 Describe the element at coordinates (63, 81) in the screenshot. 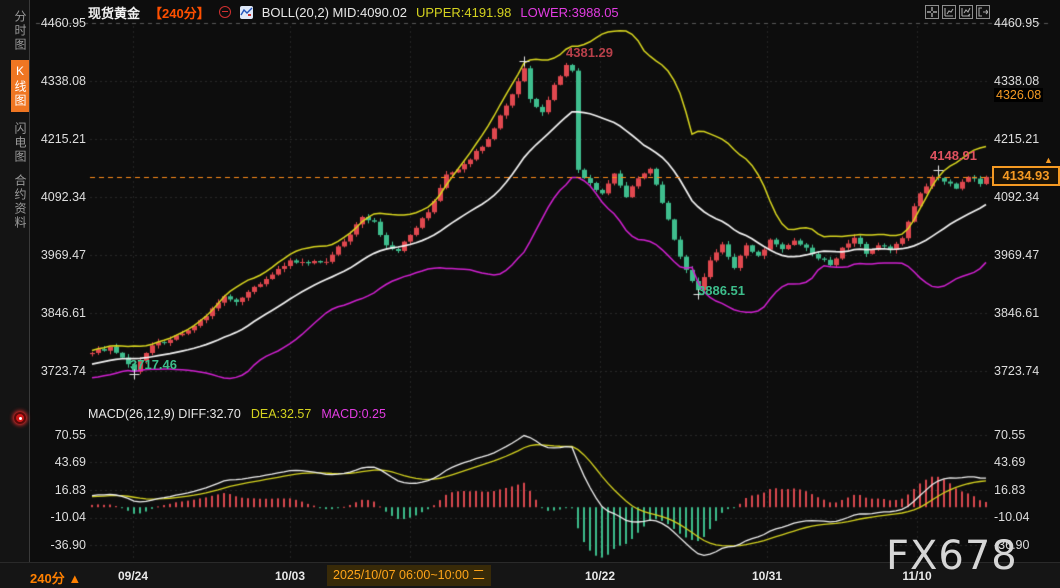

I see `price-label-left: 4338.08` at that location.